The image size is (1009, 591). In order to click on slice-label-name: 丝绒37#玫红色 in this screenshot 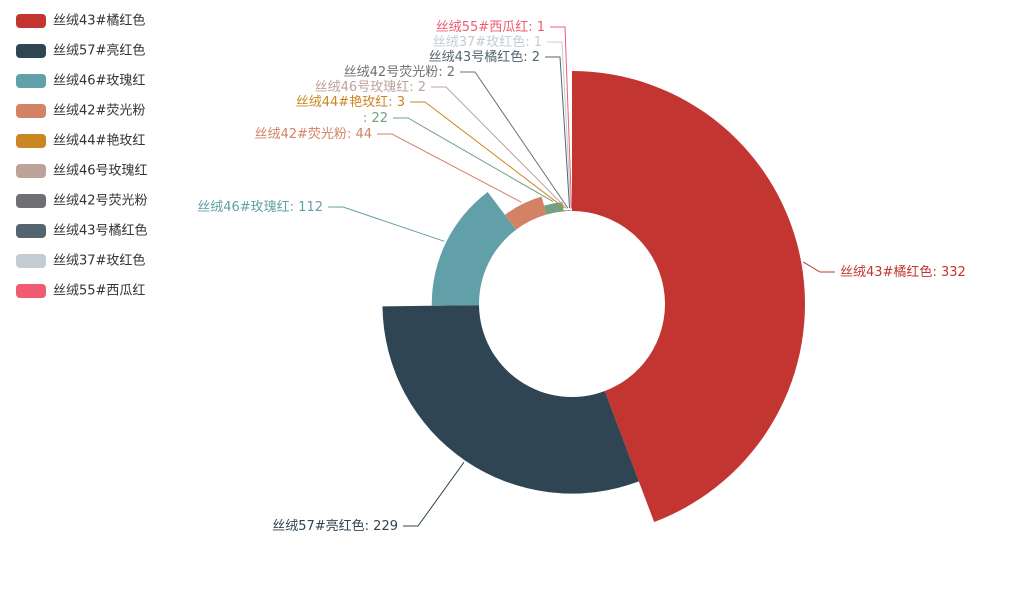, I will do `click(479, 42)`.